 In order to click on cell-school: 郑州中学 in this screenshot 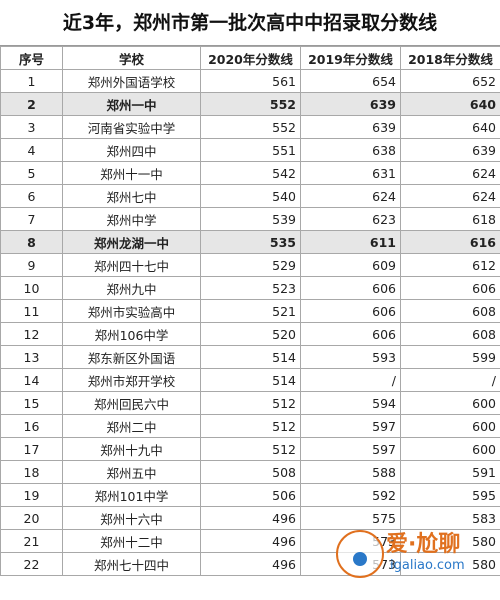, I will do `click(131, 219)`.